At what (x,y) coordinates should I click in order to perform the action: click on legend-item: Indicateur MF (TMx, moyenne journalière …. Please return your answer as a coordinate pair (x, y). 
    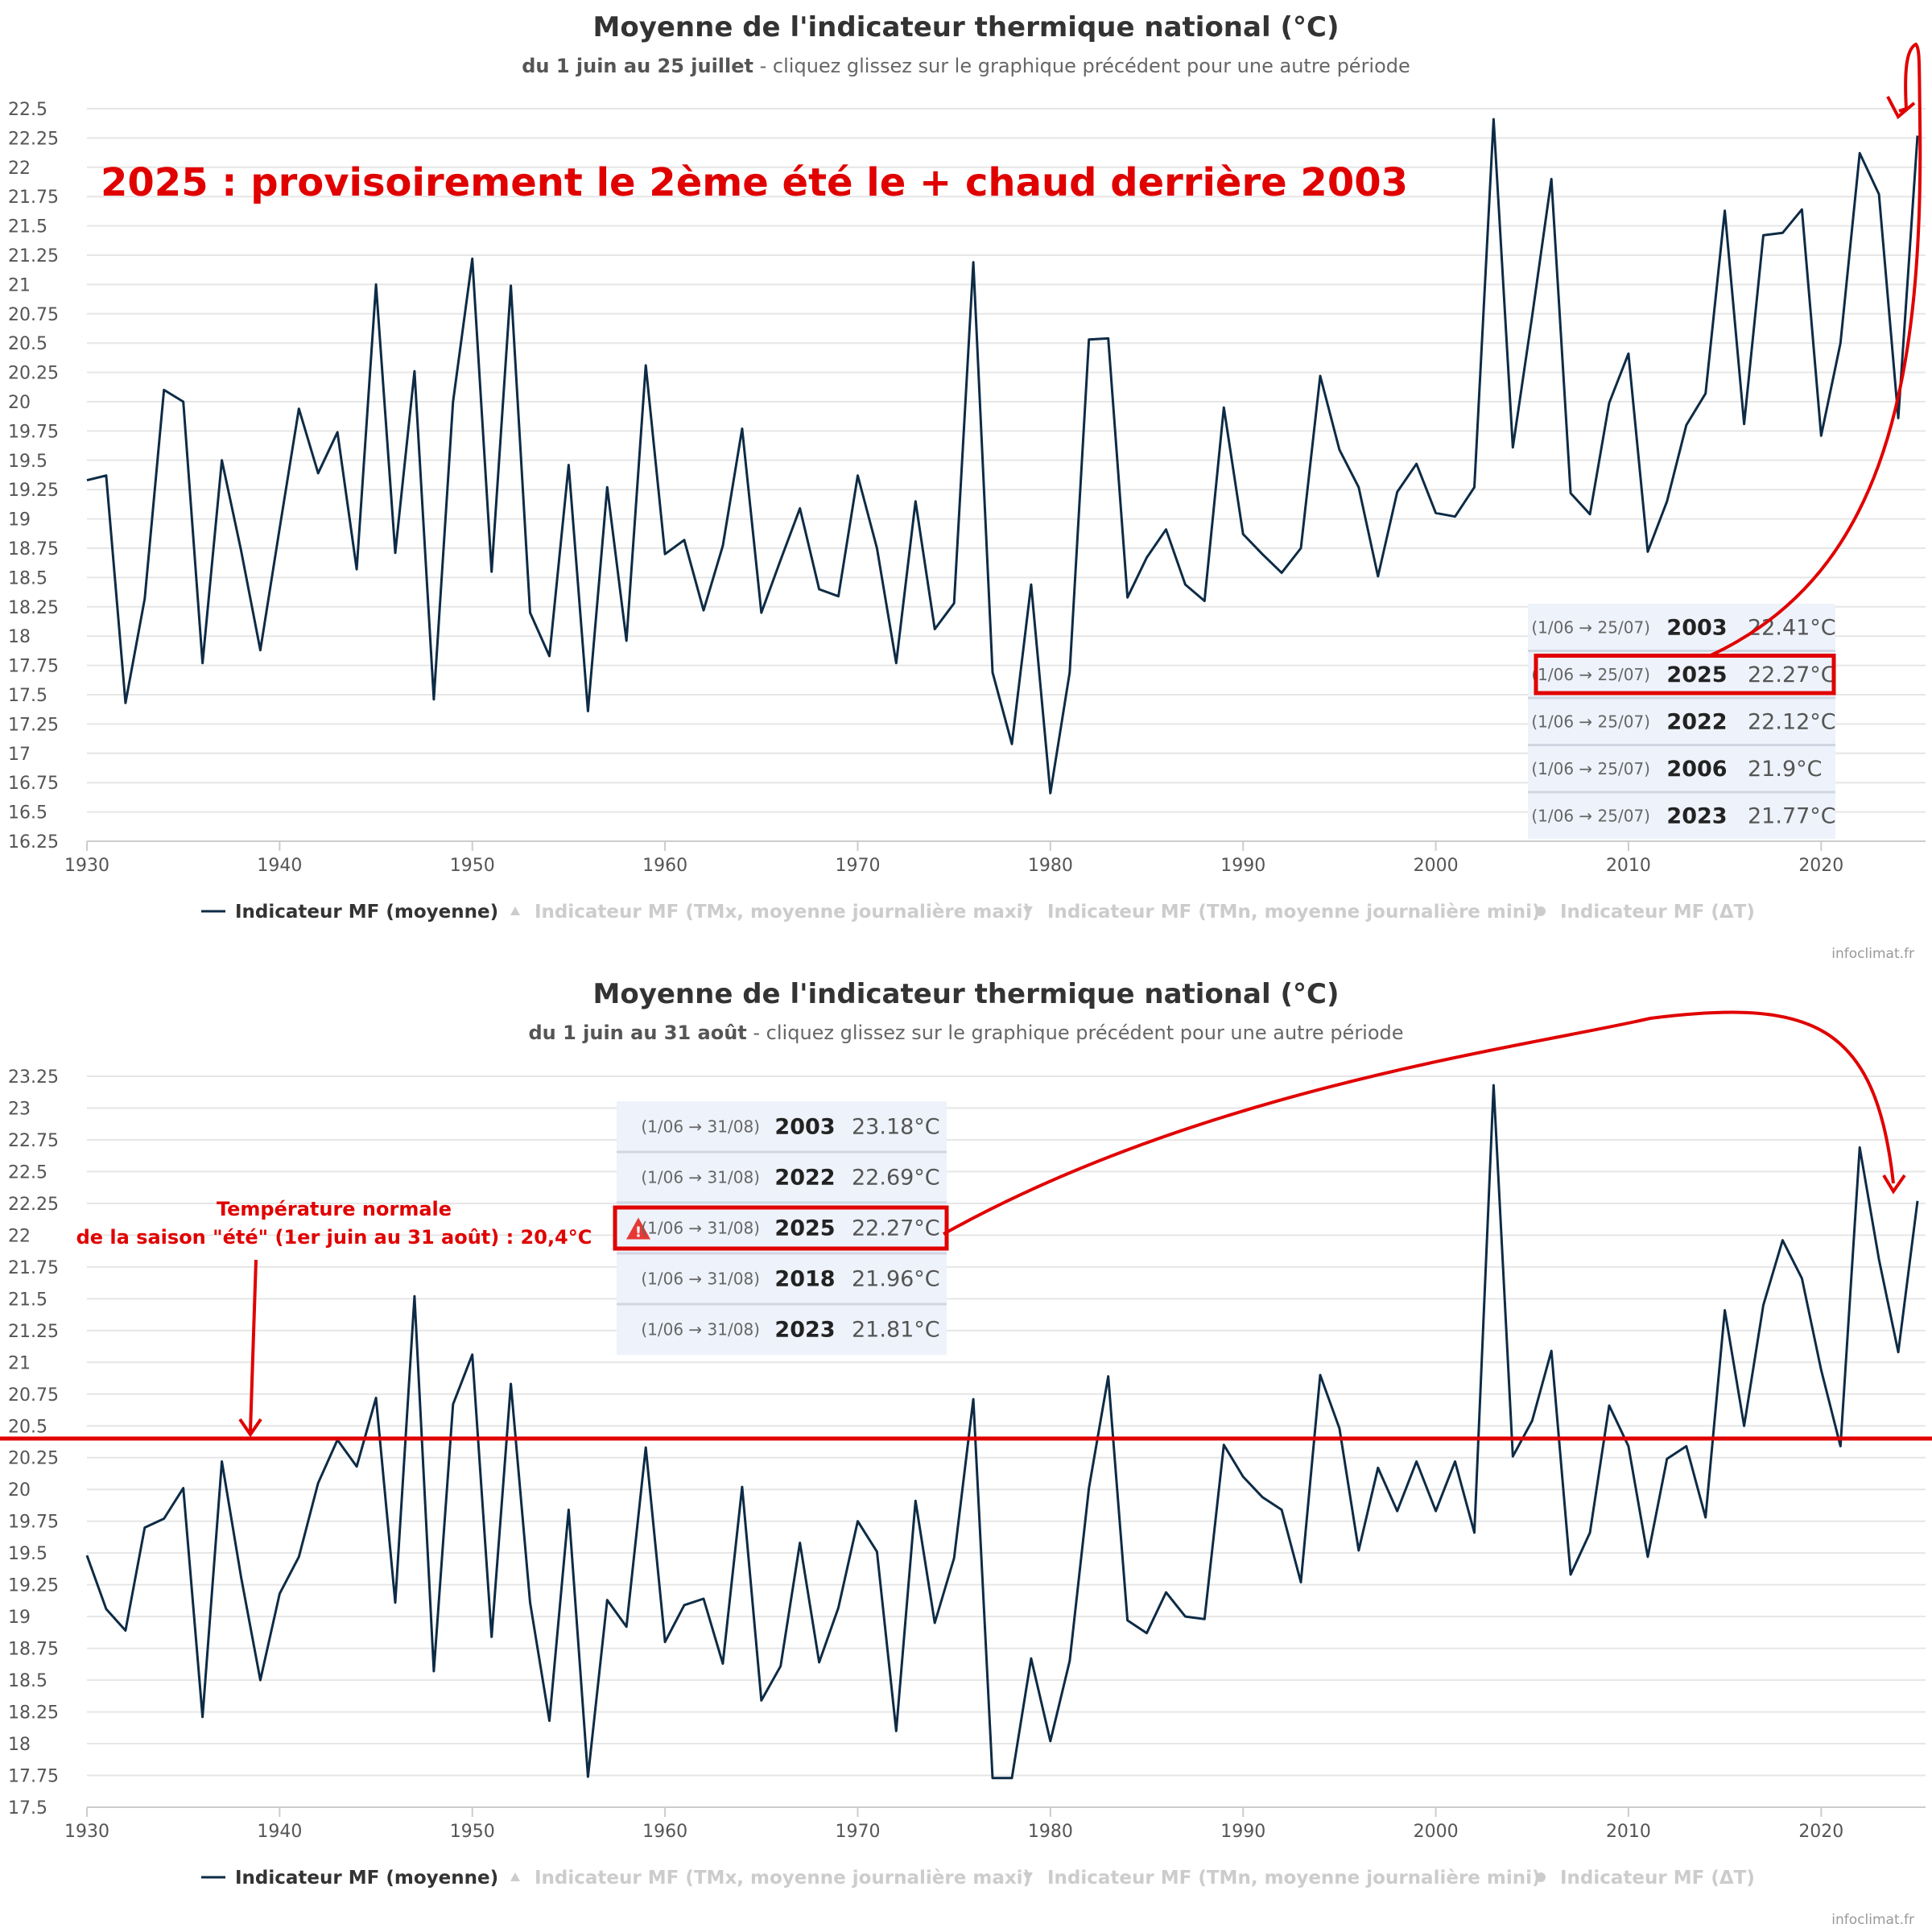
    Looking at the image, I should click on (770, 1878).